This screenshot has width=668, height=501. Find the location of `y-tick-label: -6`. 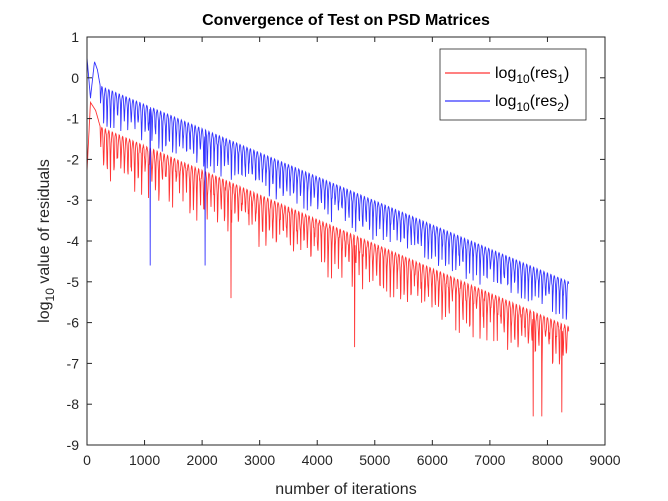

y-tick-label: -6 is located at coordinates (73, 323).